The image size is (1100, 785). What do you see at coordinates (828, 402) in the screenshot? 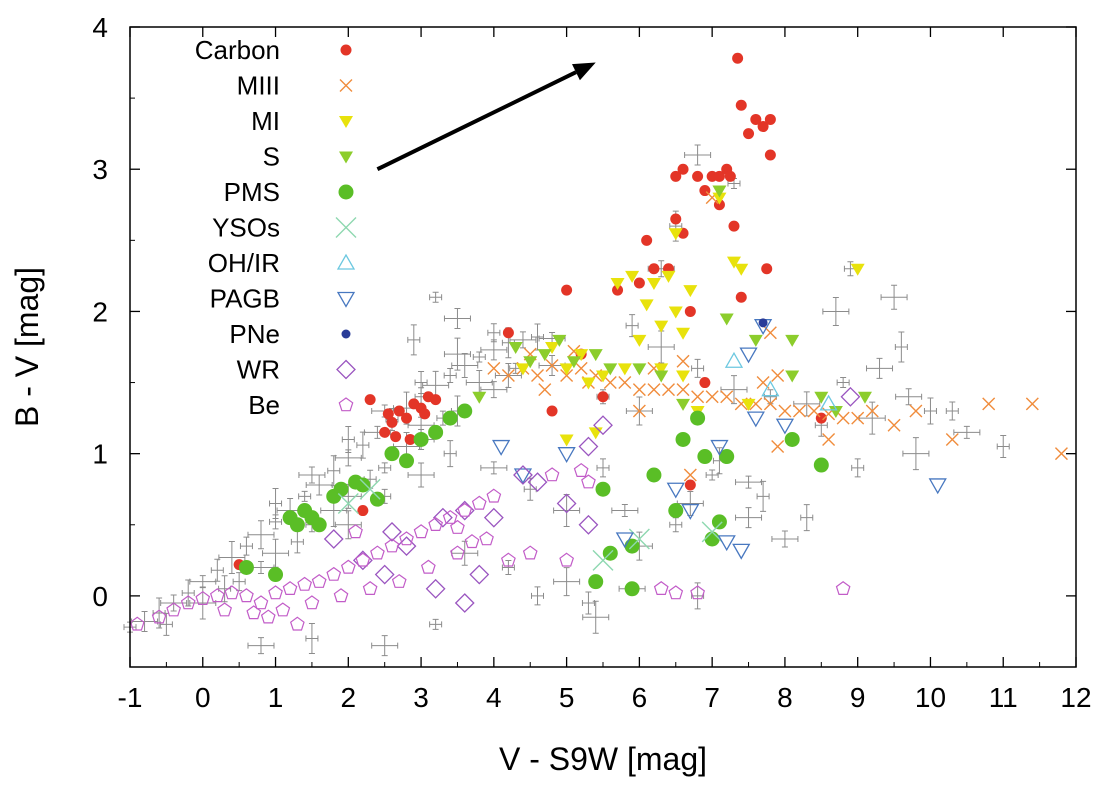
I see `oh-ir-point` at bounding box center [828, 402].